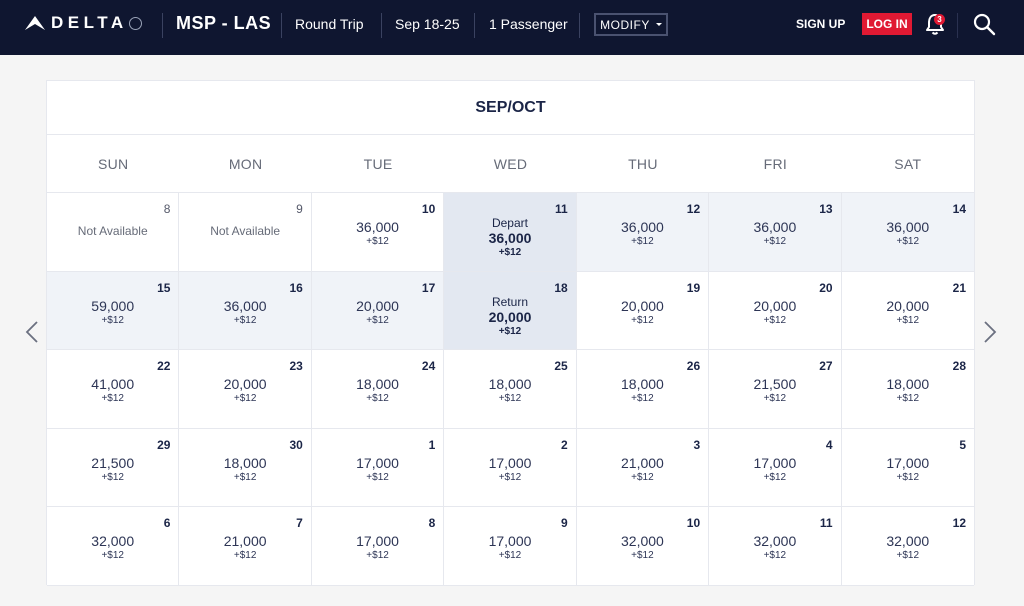 The image size is (1024, 606). What do you see at coordinates (428, 287) in the screenshot?
I see `day-number: 17` at bounding box center [428, 287].